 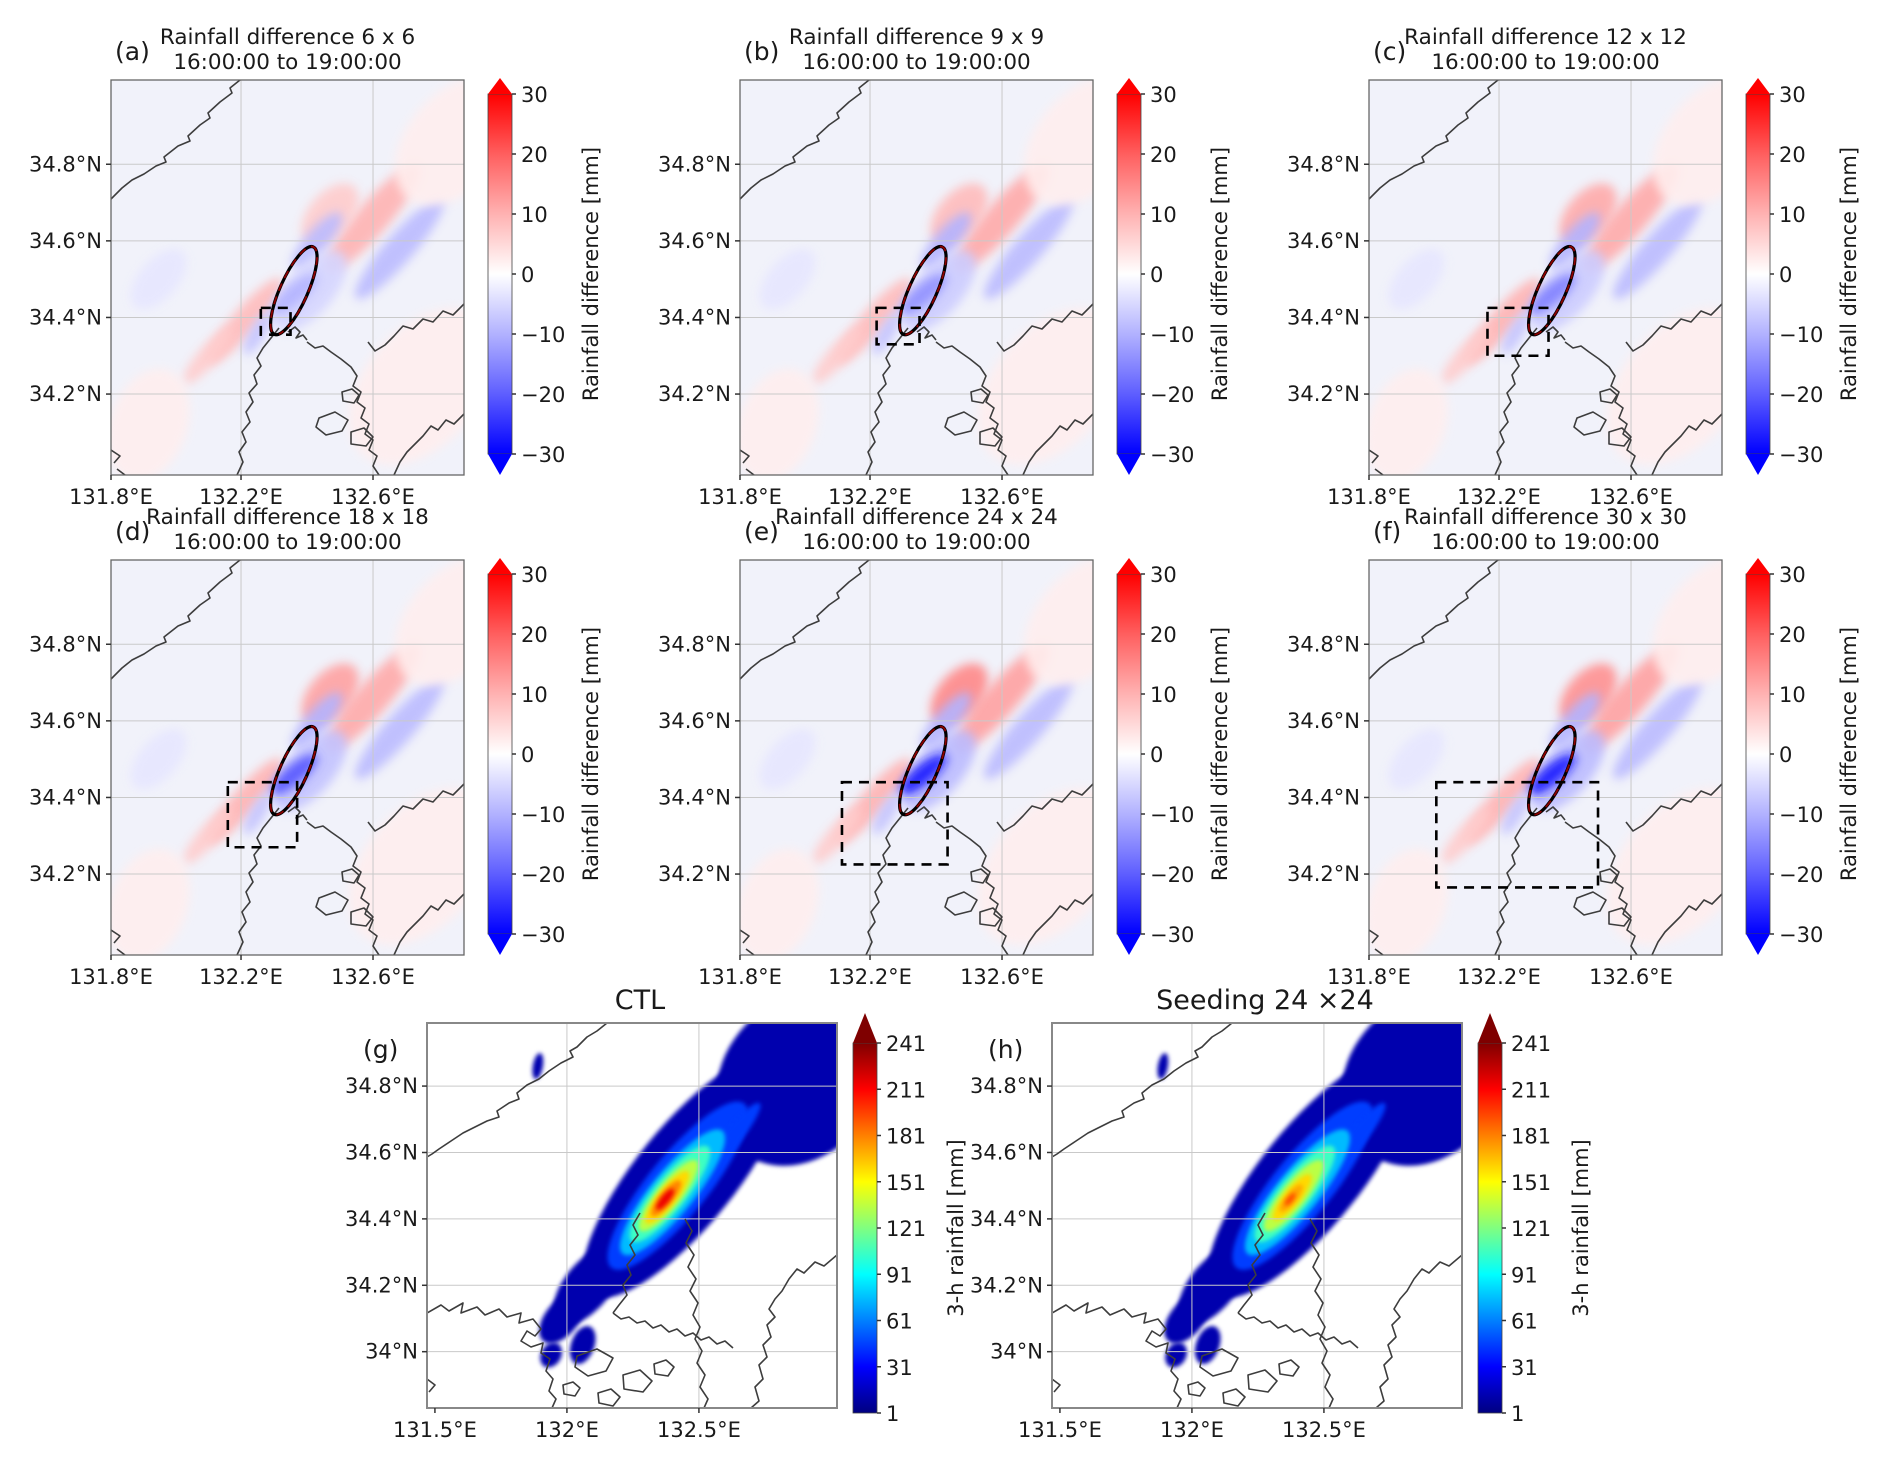 I want to click on colorbar-tick-label: −30, so click(x=1172, y=455).